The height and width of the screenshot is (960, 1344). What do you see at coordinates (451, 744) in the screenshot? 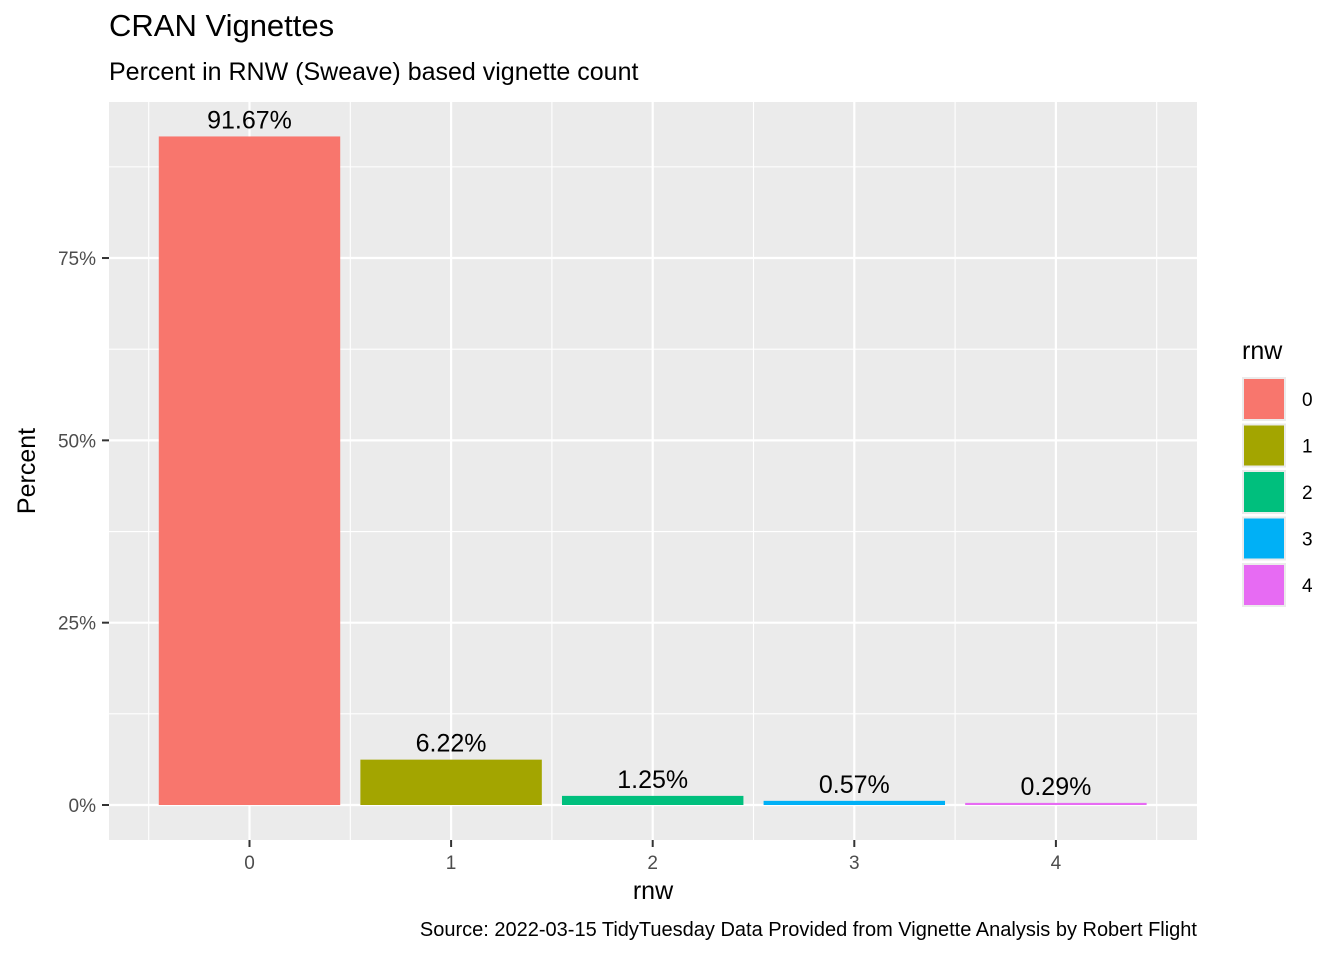
I see `data-label-1: 6.22%` at bounding box center [451, 744].